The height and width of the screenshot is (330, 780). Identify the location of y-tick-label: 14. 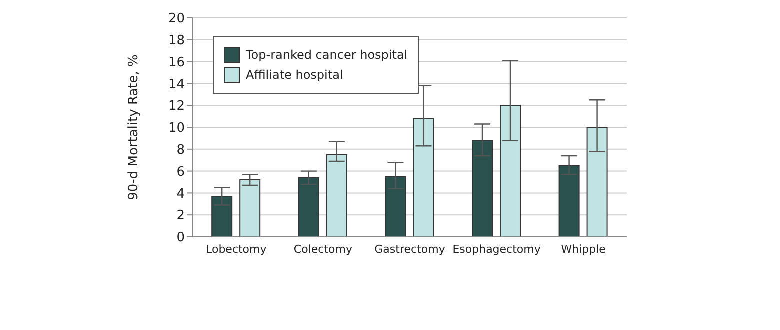
(176, 84).